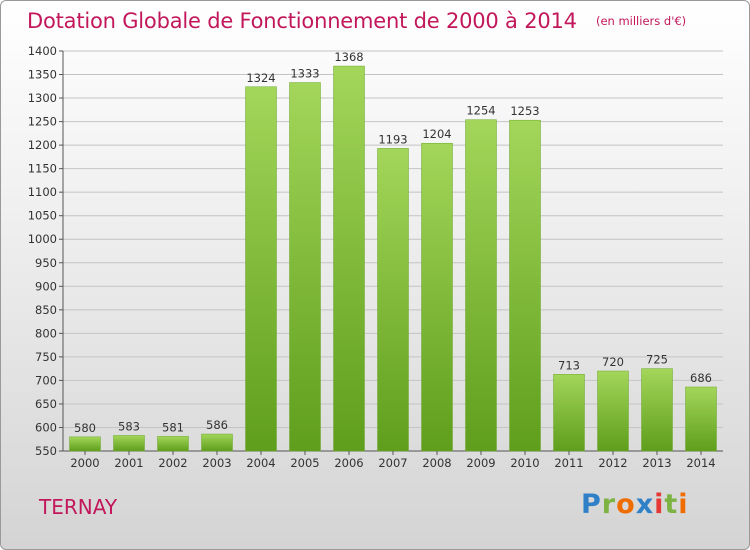 The image size is (750, 550). I want to click on x-tick-label: 2002, so click(172, 463).